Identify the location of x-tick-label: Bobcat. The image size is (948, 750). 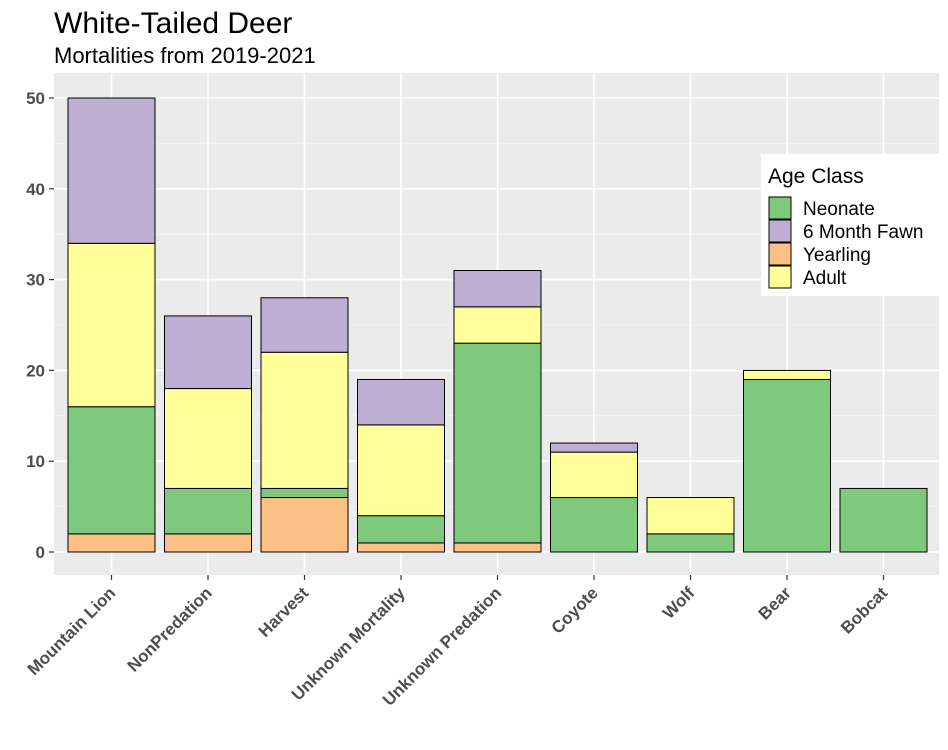
(864, 610).